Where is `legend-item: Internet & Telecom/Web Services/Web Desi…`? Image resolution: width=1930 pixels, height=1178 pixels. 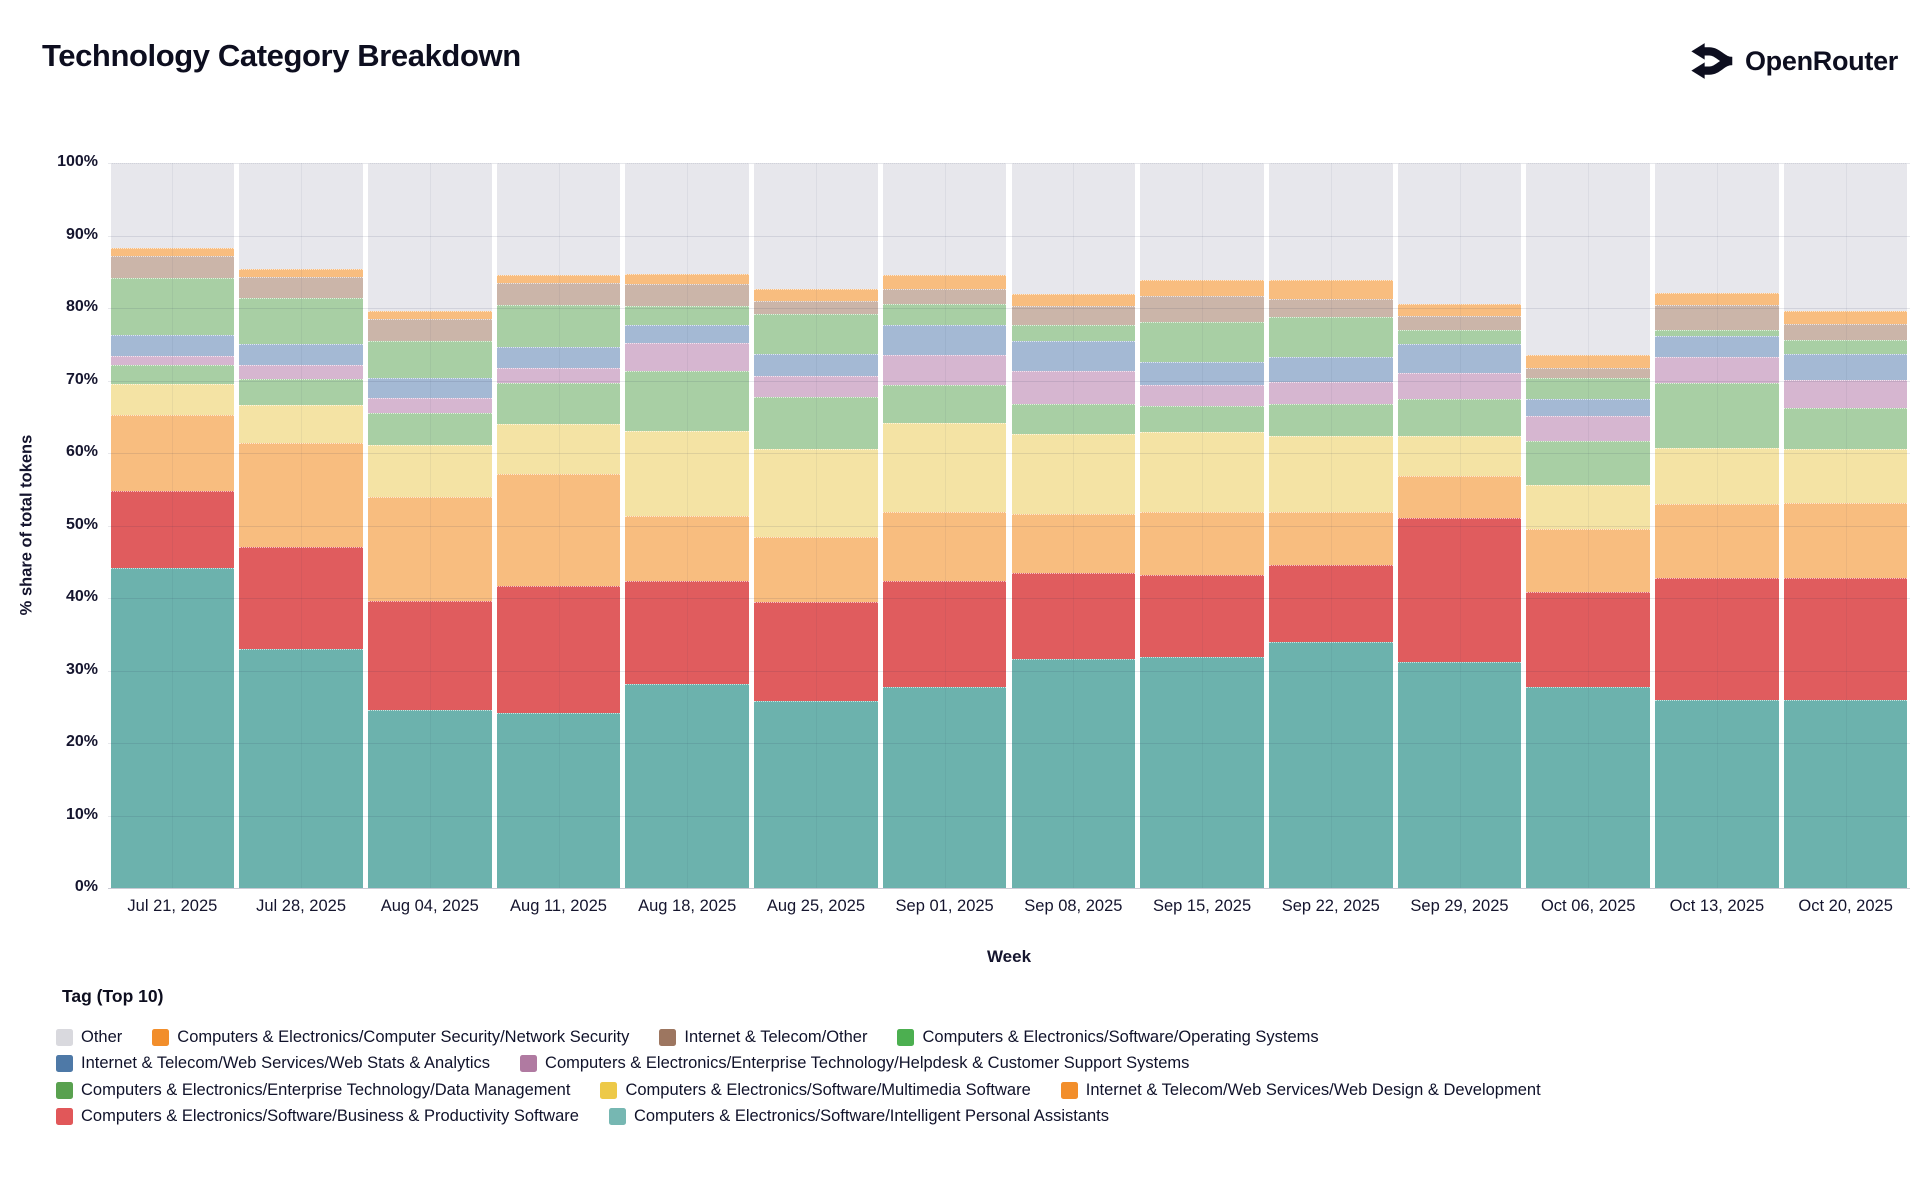 legend-item: Internet & Telecom/Web Services/Web Desi… is located at coordinates (1300, 1090).